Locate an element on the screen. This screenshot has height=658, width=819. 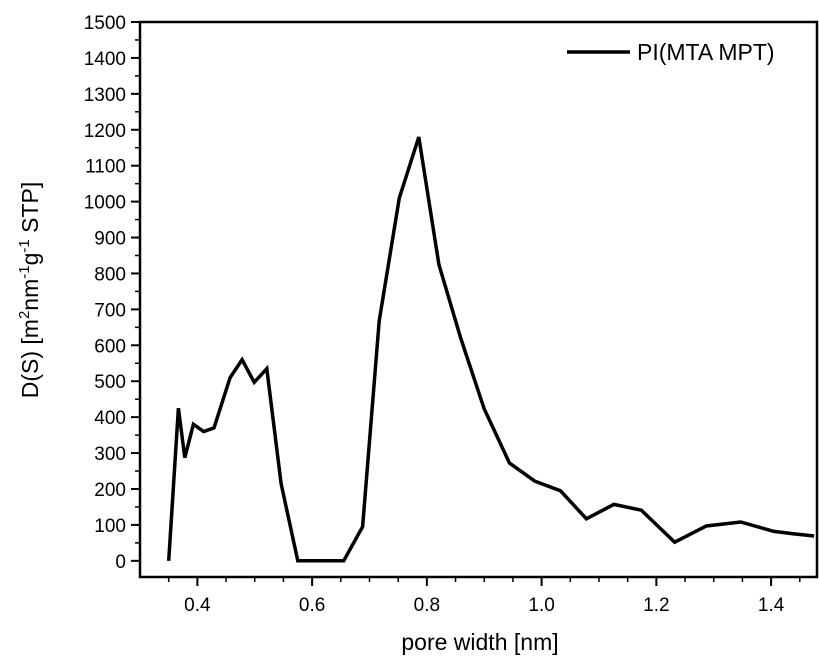
y-tick-label: 100 is located at coordinates (110, 526).